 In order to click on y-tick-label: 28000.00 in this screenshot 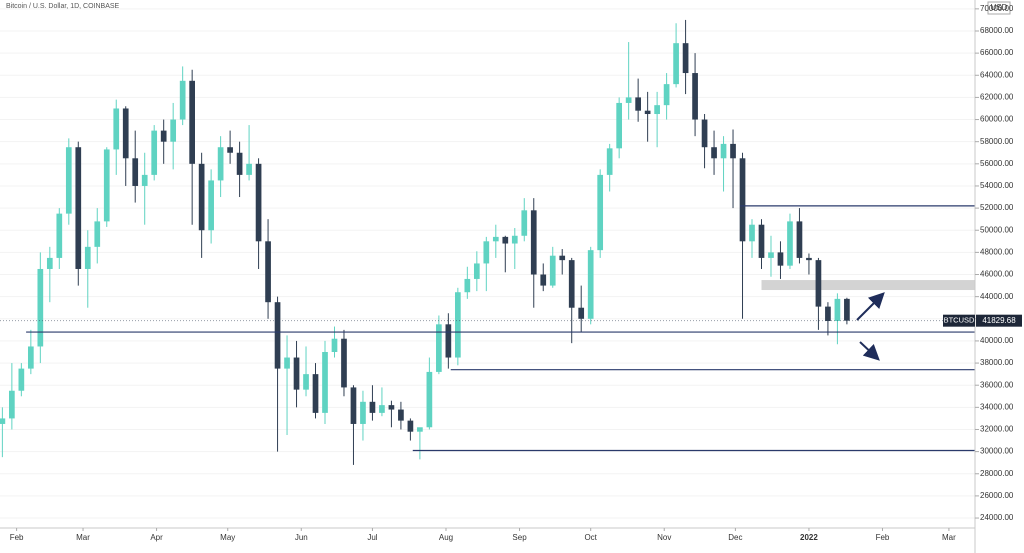, I will do `click(997, 473)`.